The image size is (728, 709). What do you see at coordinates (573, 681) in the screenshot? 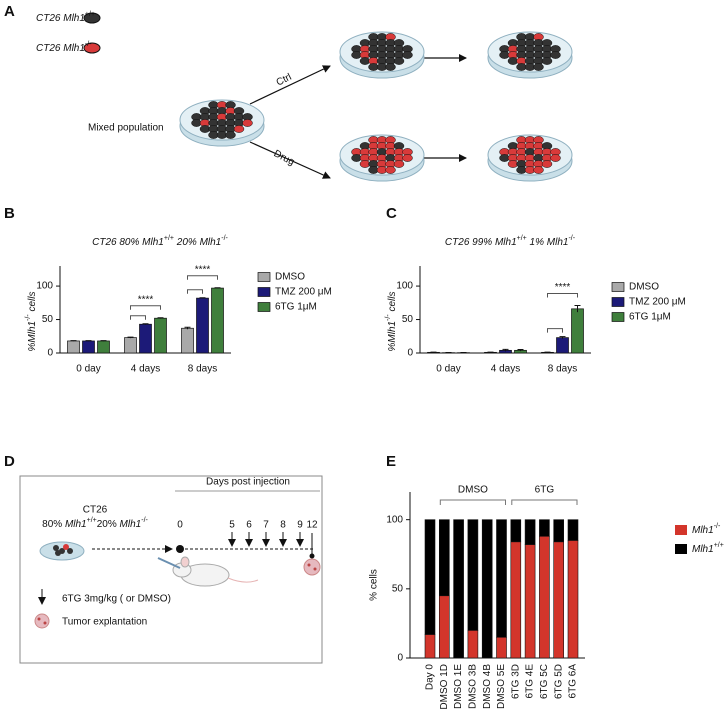
I see `x-tick-label: 6TG 6A` at bounding box center [573, 681].